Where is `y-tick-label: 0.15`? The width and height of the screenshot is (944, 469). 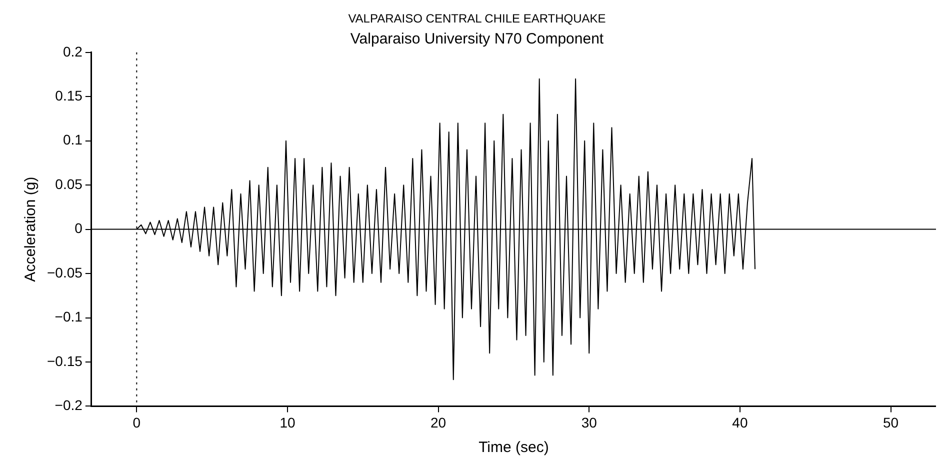
y-tick-label: 0.15 is located at coordinates (69, 95).